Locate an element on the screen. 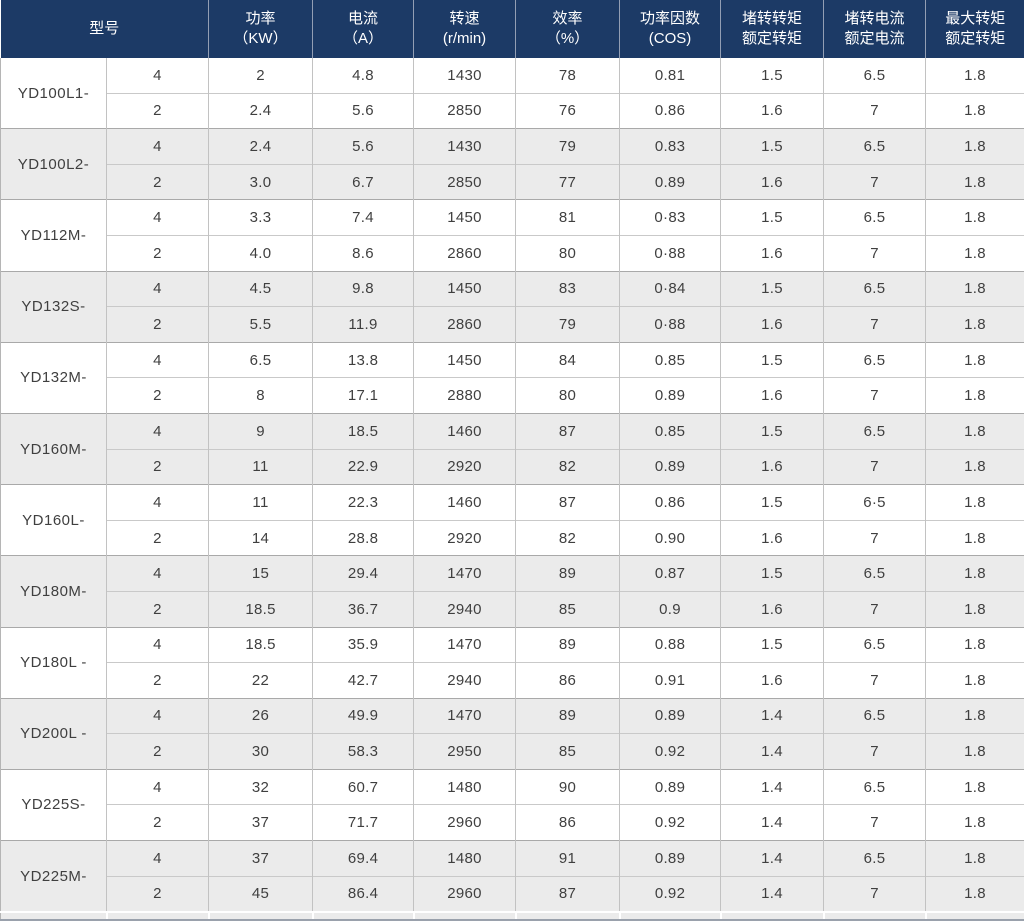 The height and width of the screenshot is (921, 1024). data-cell: 0·88 is located at coordinates (670, 325).